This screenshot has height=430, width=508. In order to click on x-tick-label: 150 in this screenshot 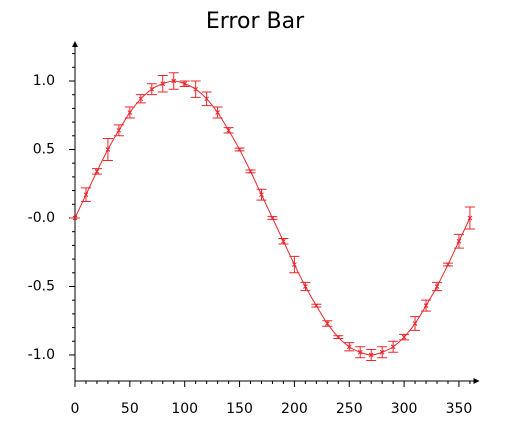, I will do `click(239, 409)`.